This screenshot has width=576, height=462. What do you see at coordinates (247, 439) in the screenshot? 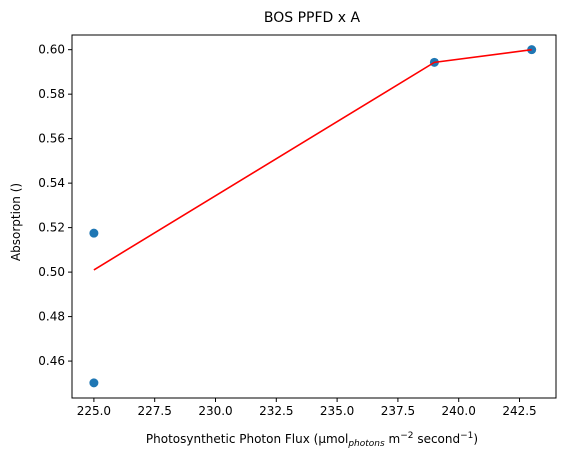
I see `x-axis-label-main: Photosynthetic Photon Flux (µmol` at bounding box center [247, 439].